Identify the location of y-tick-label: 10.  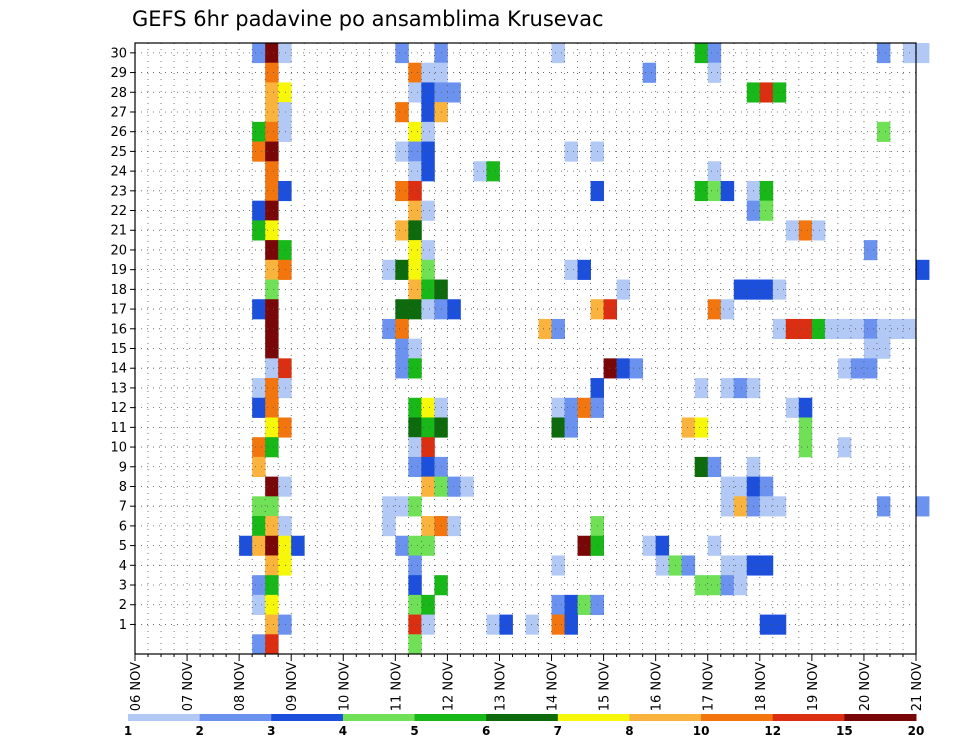
(118, 448).